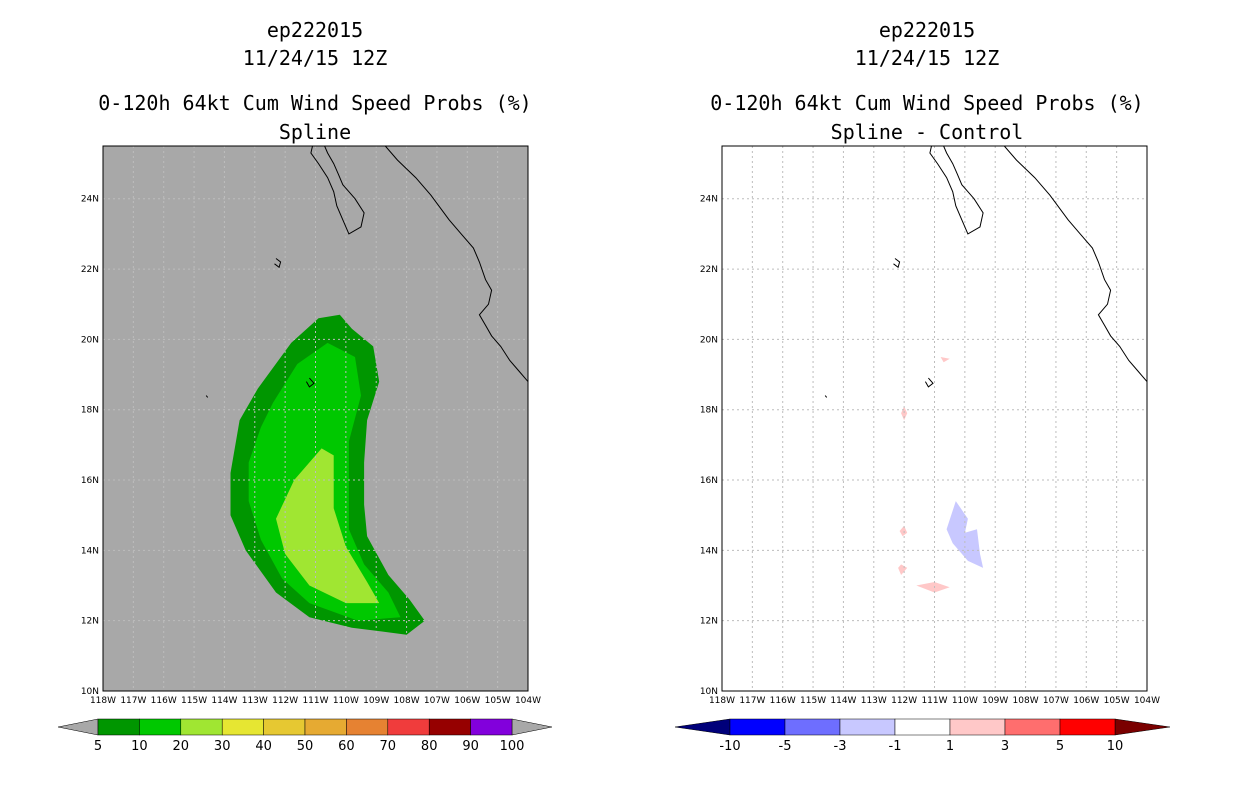 The height and width of the screenshot is (800, 1236). Describe the element at coordinates (315, 30) in the screenshot. I see `left-storm-id: ep222015` at that location.